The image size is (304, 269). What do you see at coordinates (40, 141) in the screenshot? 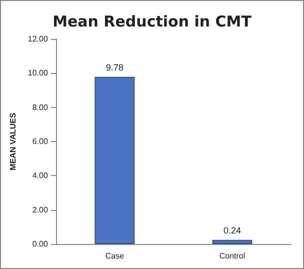
I see `y-tick-label: 6.00` at bounding box center [40, 141].